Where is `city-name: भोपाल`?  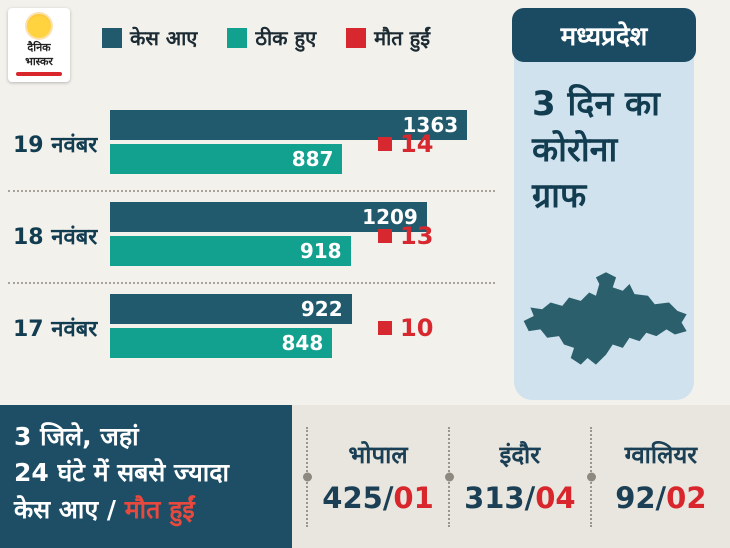 city-name: भोपाल is located at coordinates (378, 455).